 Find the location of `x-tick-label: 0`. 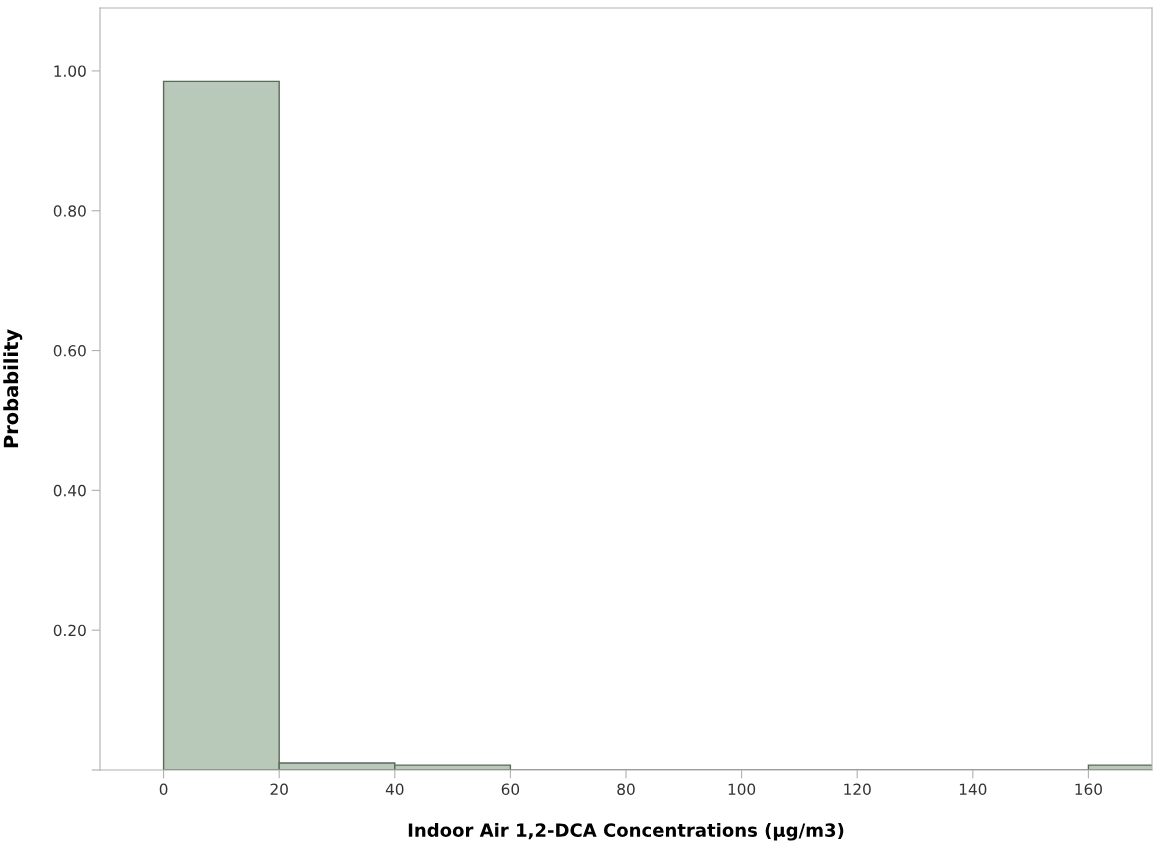

x-tick-label: 0 is located at coordinates (163, 789).